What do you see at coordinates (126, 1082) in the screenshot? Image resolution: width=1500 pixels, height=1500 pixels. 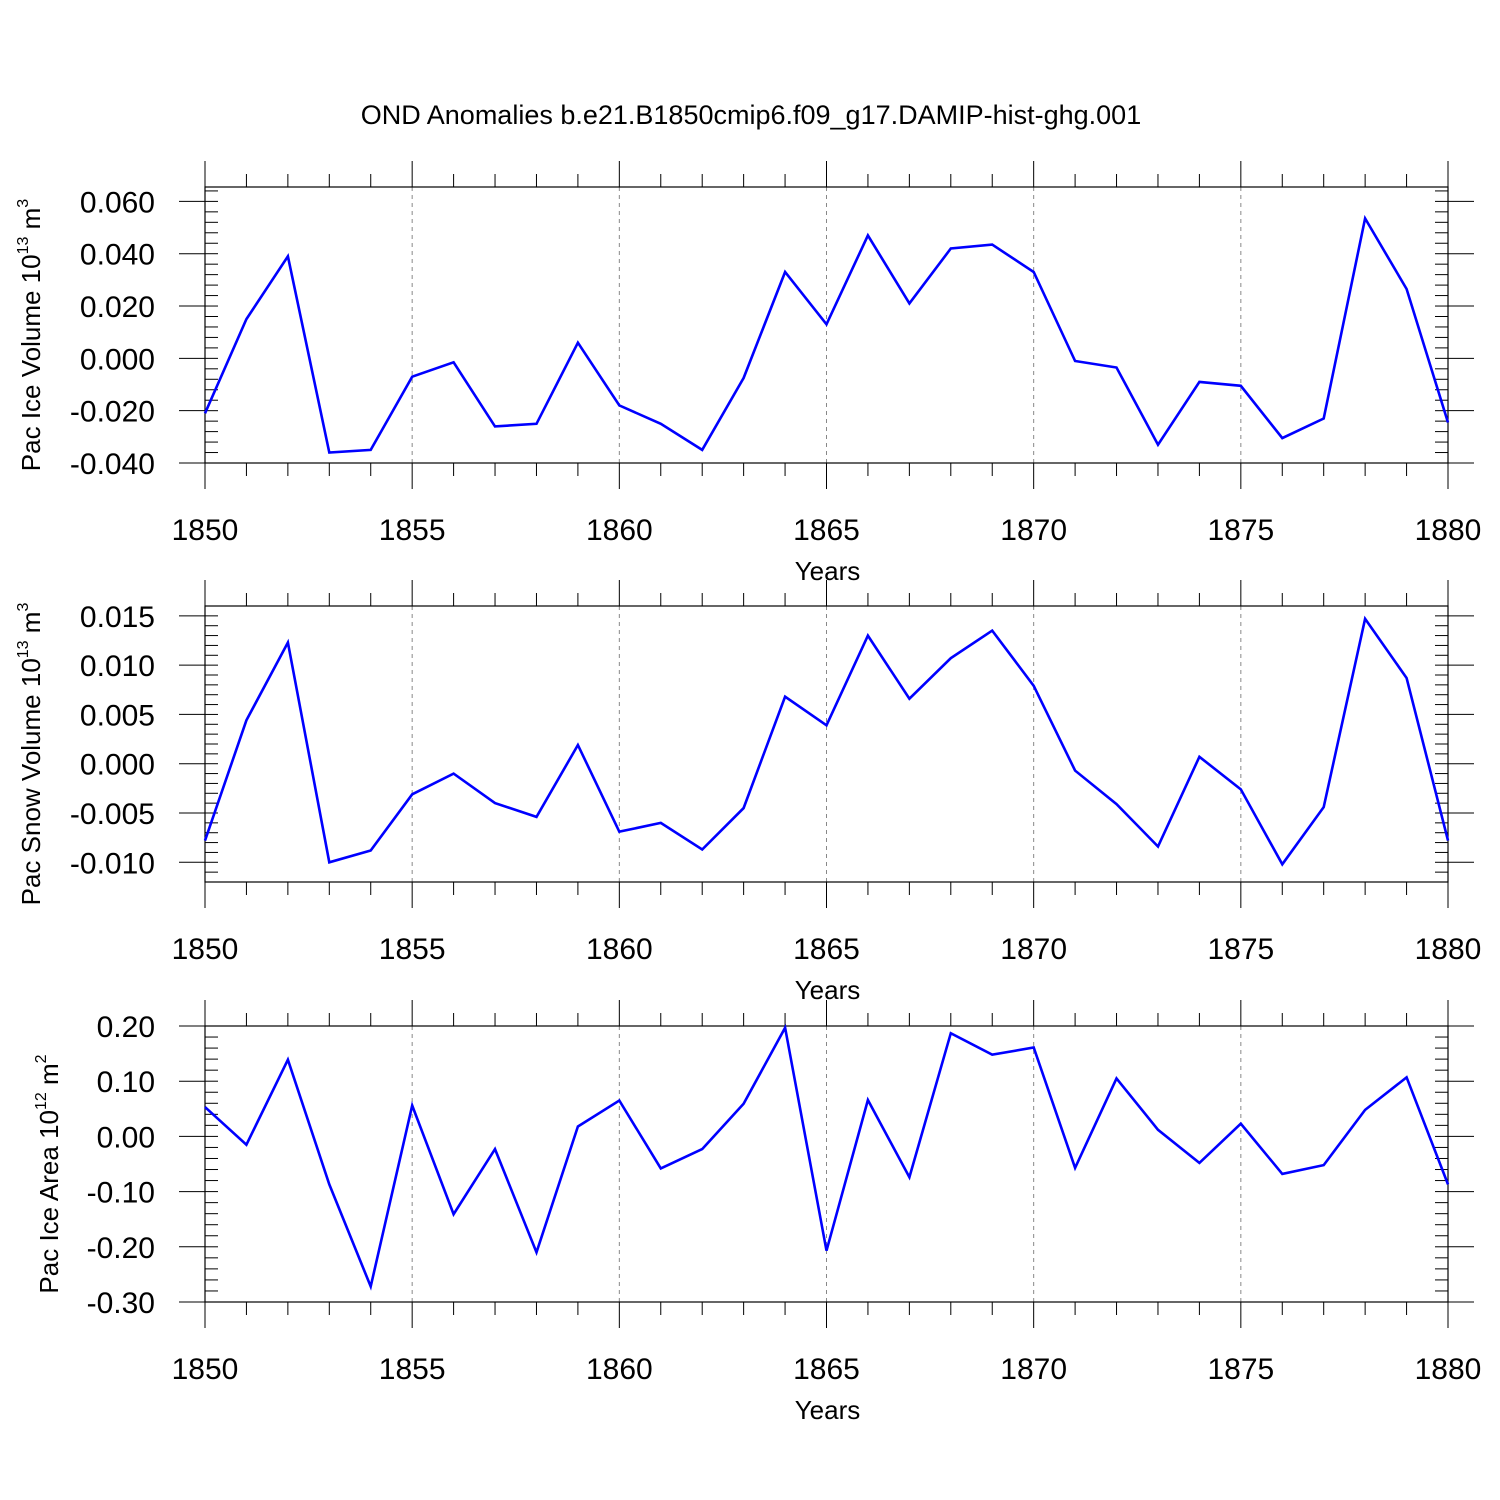 I see `y-tick-label: 0.10` at bounding box center [126, 1082].